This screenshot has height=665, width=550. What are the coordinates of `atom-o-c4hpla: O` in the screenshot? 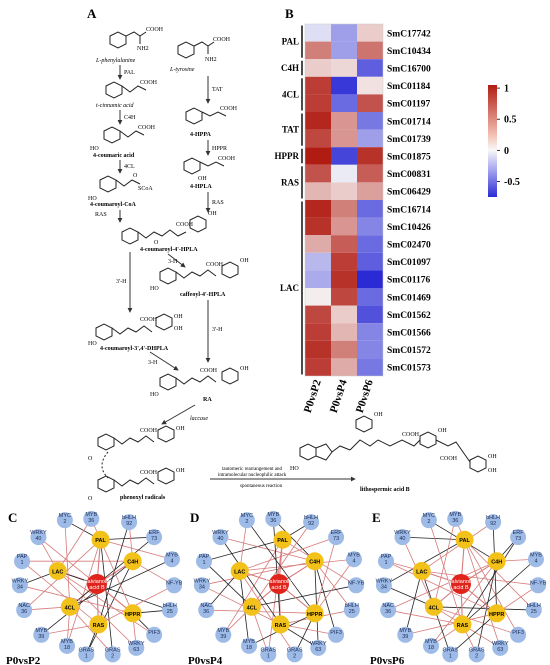 It's located at (156, 243).